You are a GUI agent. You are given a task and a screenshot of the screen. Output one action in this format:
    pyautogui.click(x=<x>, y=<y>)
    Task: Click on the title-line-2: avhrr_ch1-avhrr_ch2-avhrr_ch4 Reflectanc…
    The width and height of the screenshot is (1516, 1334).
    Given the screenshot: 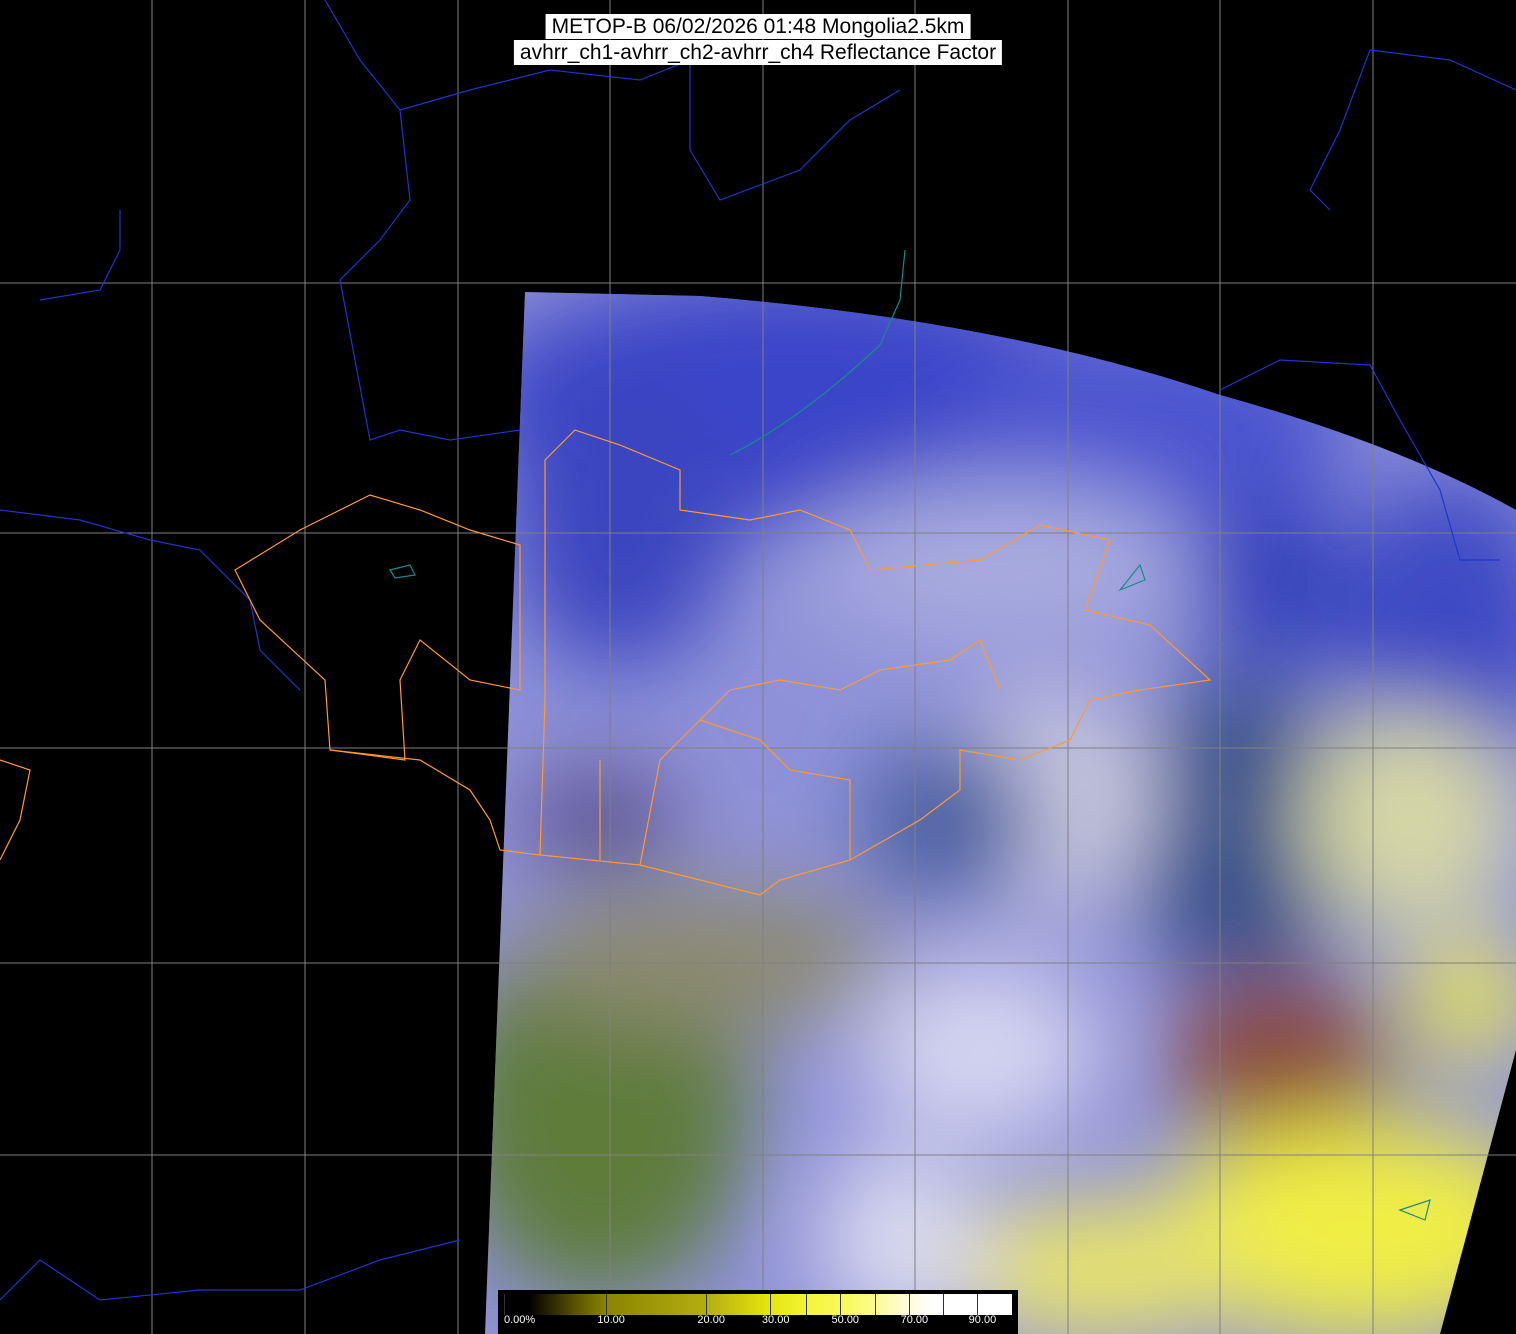 What is the action you would take?
    pyautogui.click(x=758, y=52)
    